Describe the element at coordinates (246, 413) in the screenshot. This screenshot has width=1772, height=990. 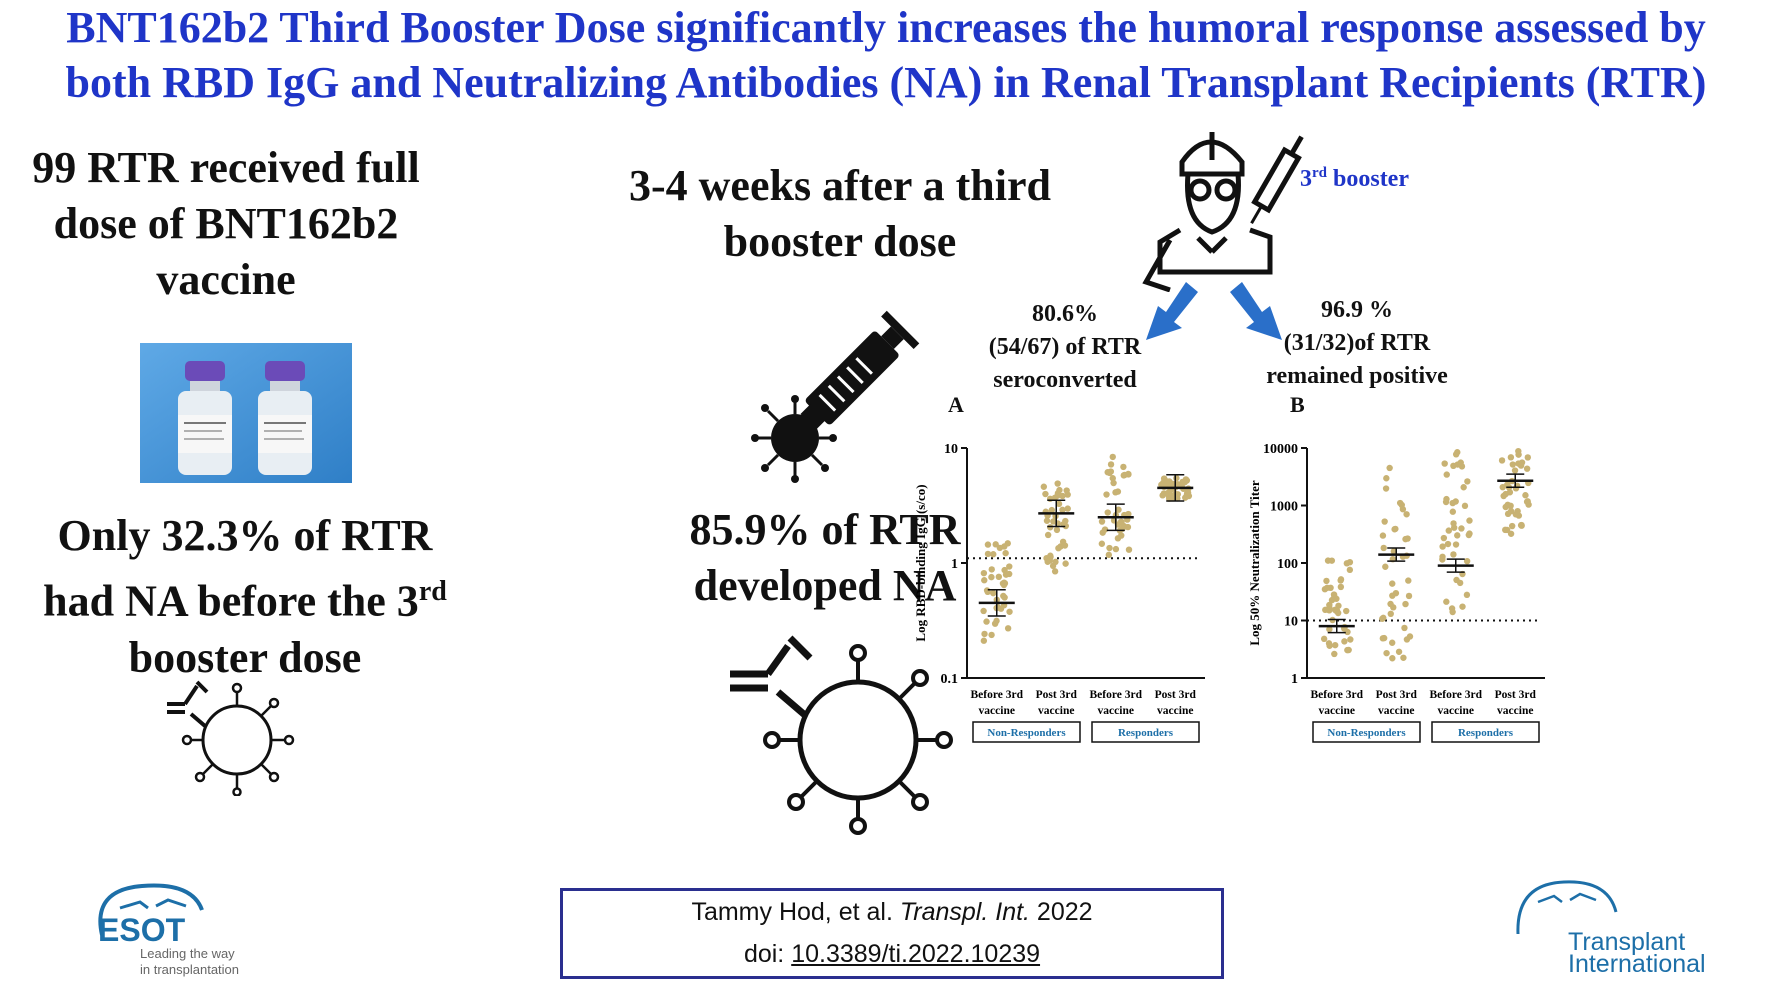
I see `vaccine-vials-image` at that location.